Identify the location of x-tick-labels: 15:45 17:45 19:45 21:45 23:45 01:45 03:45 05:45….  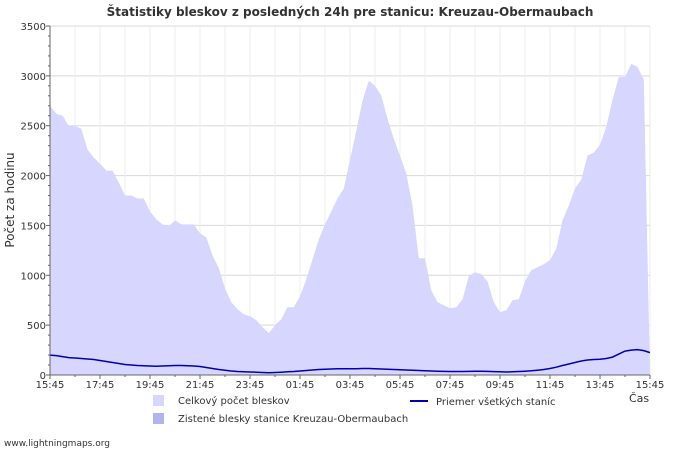
(350, 385).